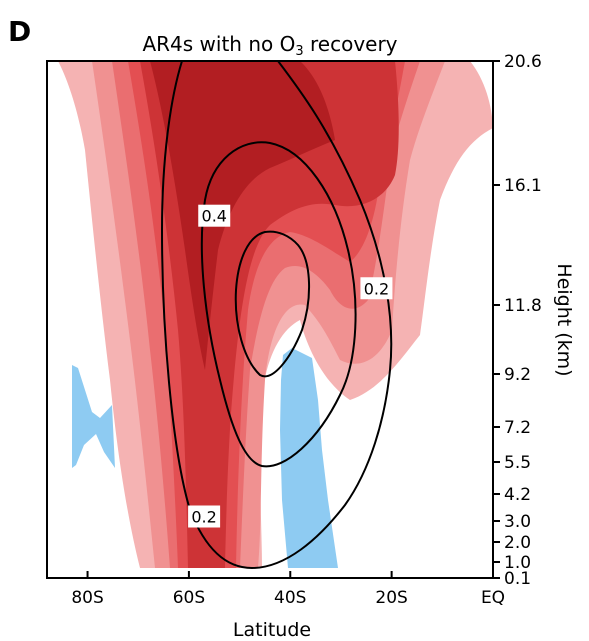  Describe the element at coordinates (218, 44) in the screenshot. I see `chart-title-main: AR4s with no O` at that location.